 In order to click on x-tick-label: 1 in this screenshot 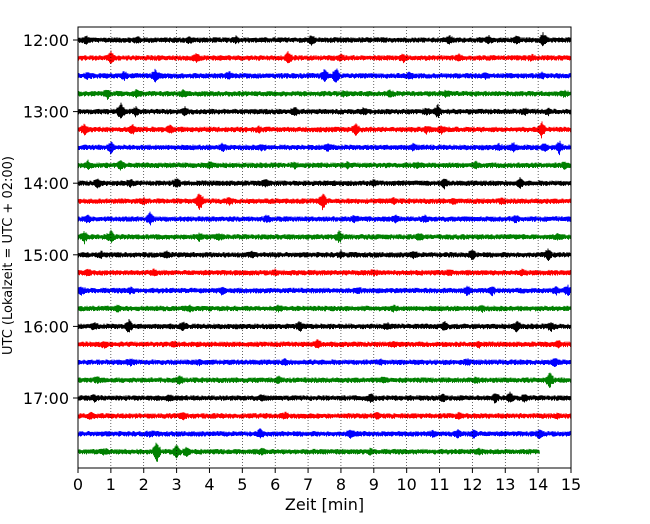, I will do `click(111, 484)`.